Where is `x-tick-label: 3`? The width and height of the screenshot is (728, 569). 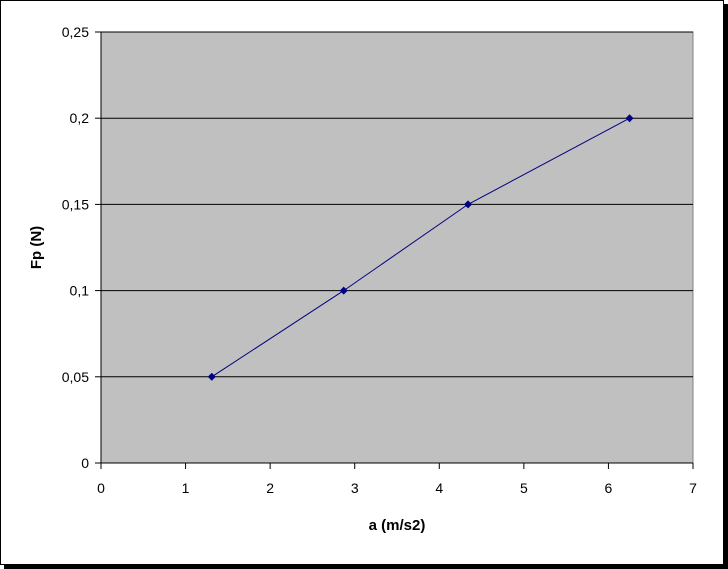 x-tick-label: 3 is located at coordinates (355, 488).